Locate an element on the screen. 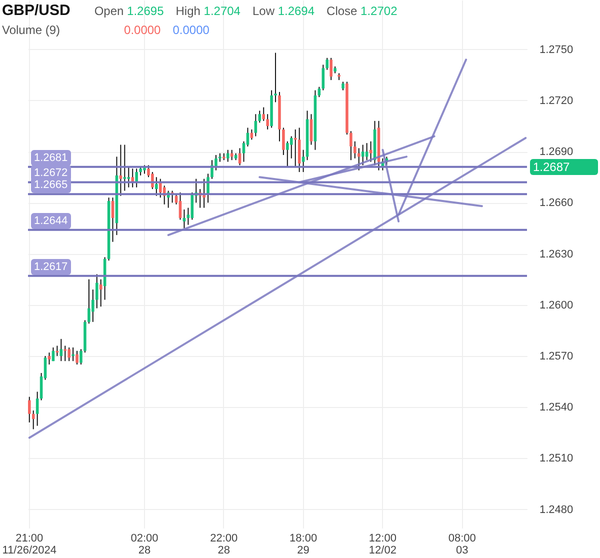 This screenshot has height=558, width=600. y-tick-label: 1.2630 is located at coordinates (557, 254).